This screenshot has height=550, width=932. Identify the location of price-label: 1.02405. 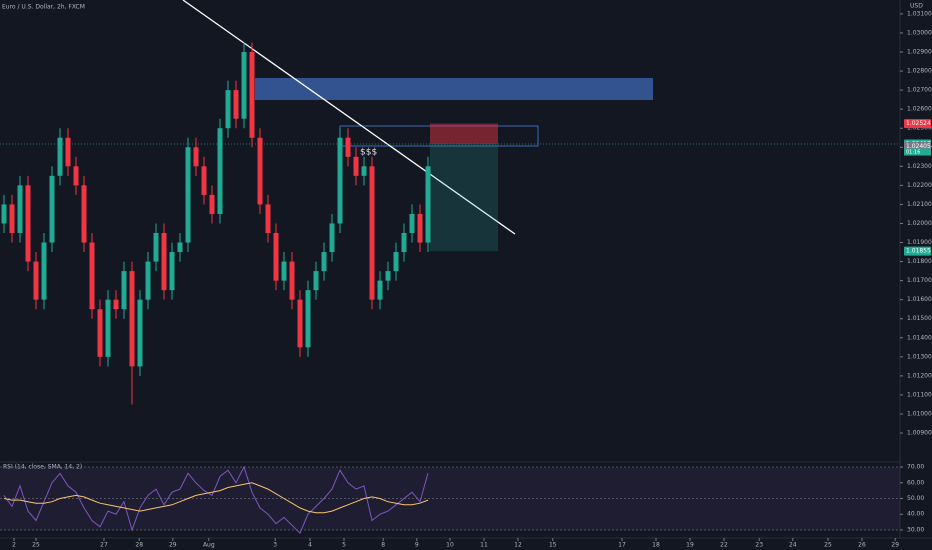
(918, 146).